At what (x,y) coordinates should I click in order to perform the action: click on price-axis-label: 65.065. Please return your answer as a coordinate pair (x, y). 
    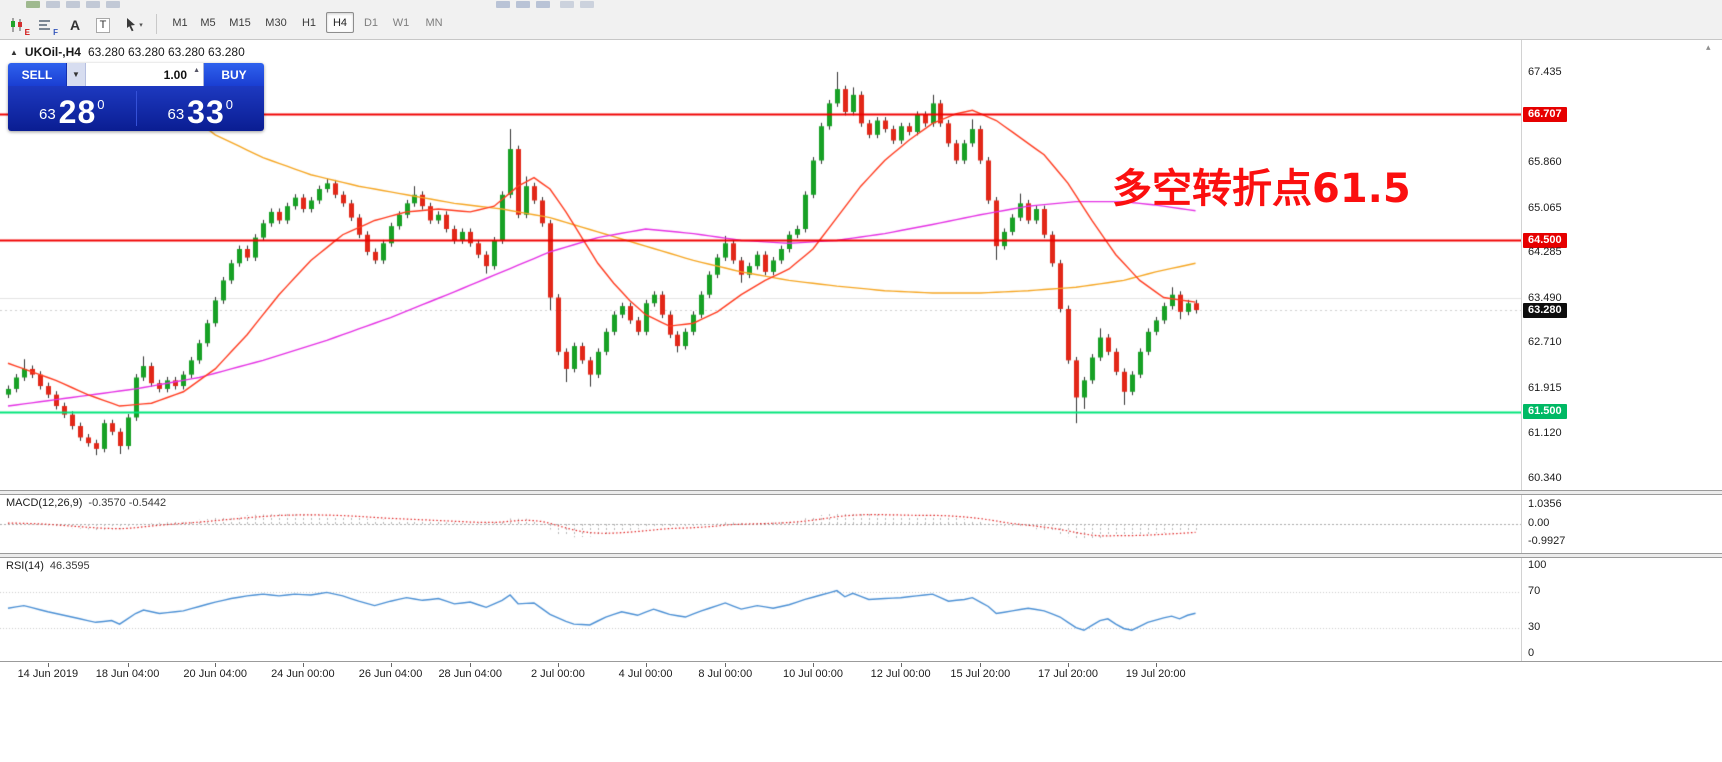
    Looking at the image, I should click on (1545, 207).